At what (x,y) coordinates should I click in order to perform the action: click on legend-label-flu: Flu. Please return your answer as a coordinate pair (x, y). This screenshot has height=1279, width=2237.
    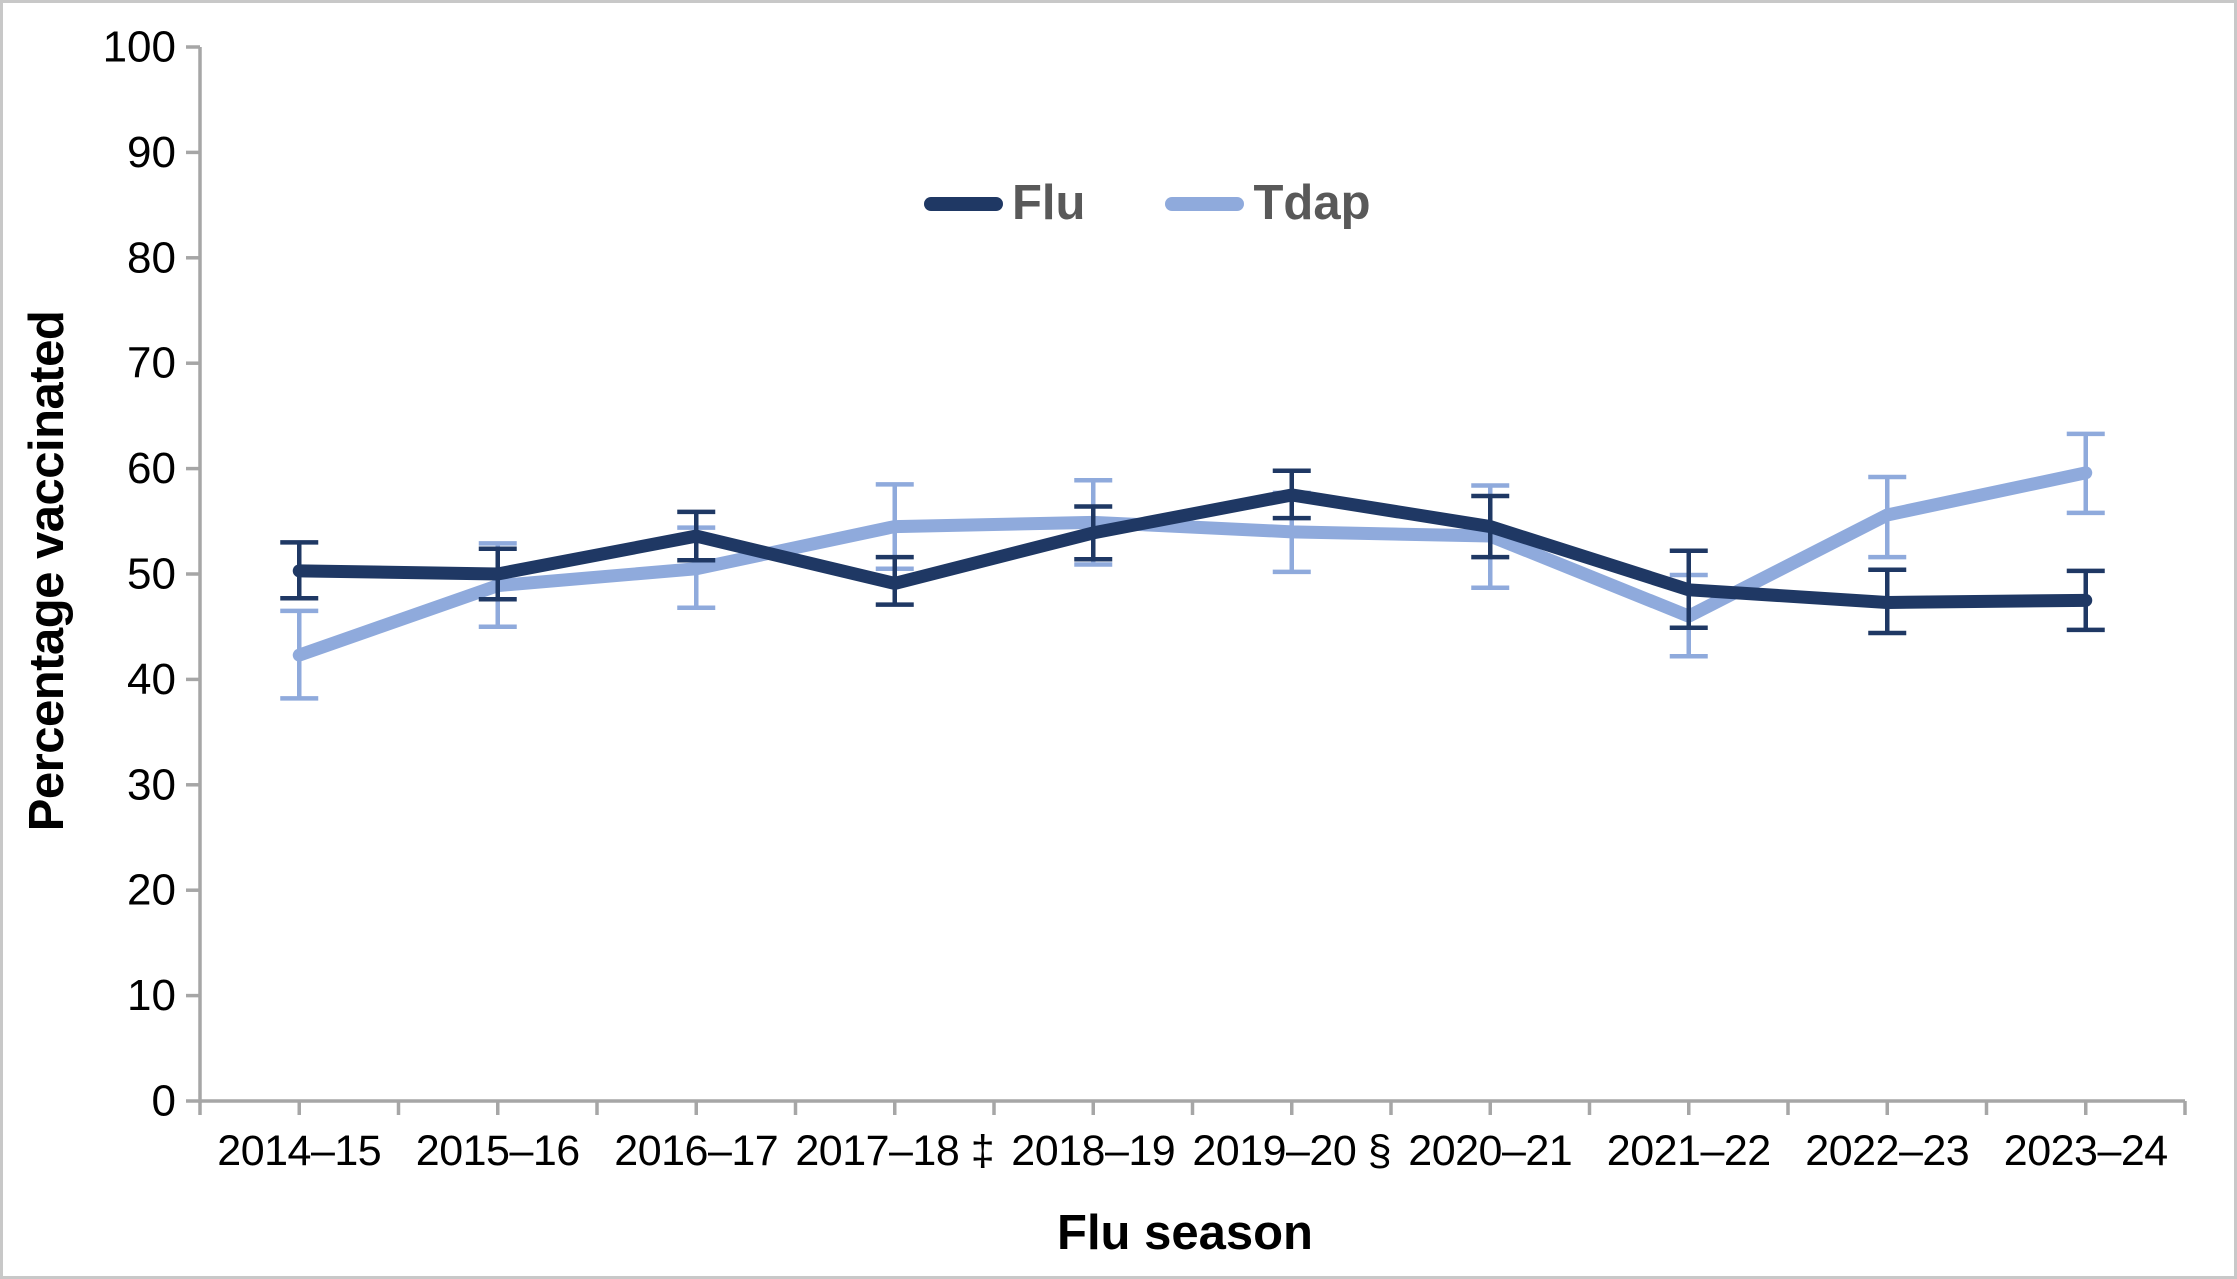
    Looking at the image, I should click on (1049, 203).